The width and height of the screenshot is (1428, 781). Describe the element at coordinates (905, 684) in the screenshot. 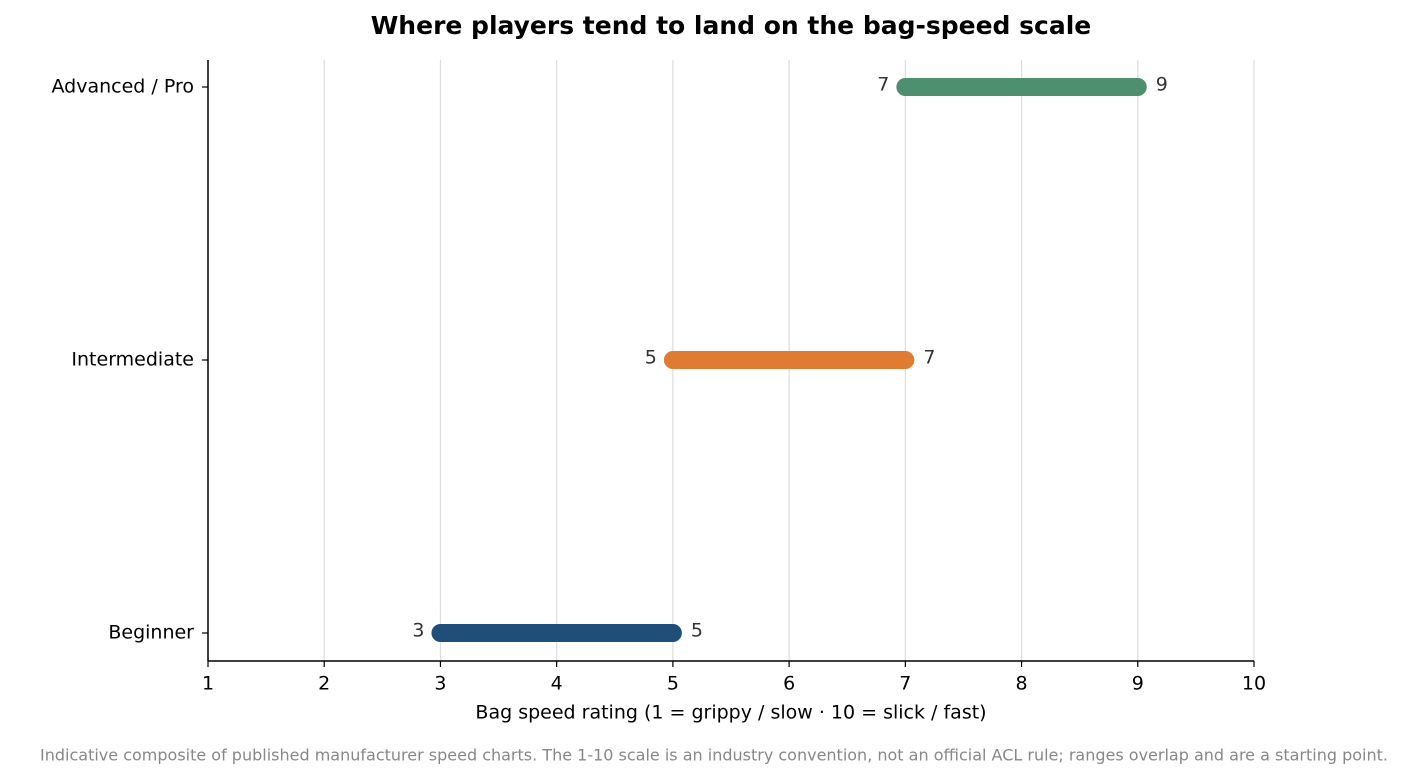

I see `x-tick-label: 7` at that location.